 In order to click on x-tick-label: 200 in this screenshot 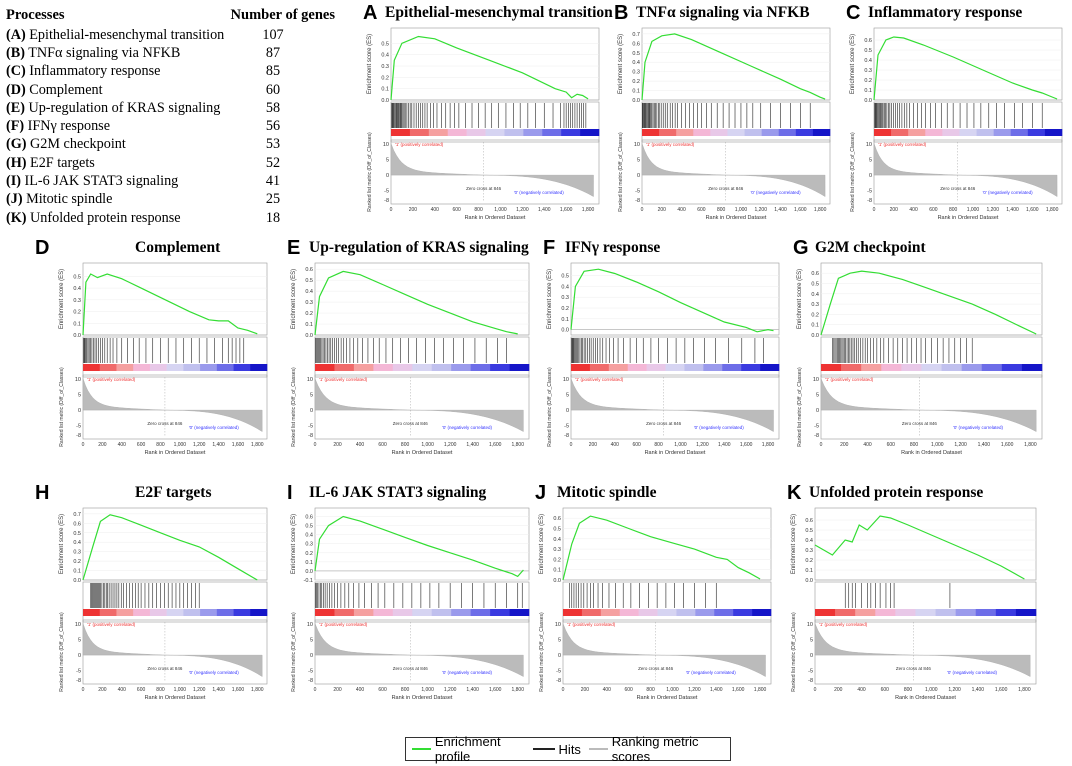, I will do `click(593, 445)`.